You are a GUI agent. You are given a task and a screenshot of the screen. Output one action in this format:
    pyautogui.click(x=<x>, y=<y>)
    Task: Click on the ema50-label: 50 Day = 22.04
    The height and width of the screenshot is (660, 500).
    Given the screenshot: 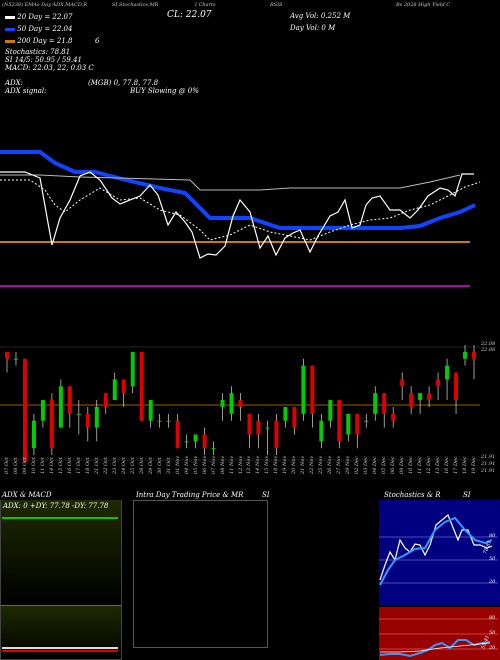 What is the action you would take?
    pyautogui.click(x=45, y=29)
    